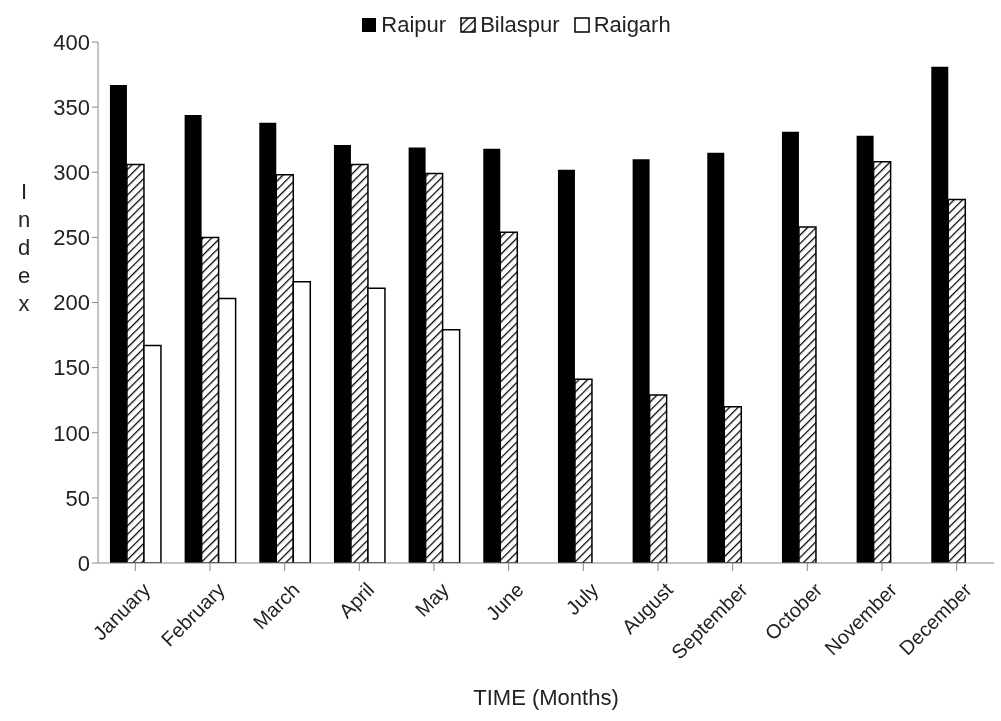  What do you see at coordinates (83, 563) in the screenshot?
I see `y-tick-label: 0` at bounding box center [83, 563].